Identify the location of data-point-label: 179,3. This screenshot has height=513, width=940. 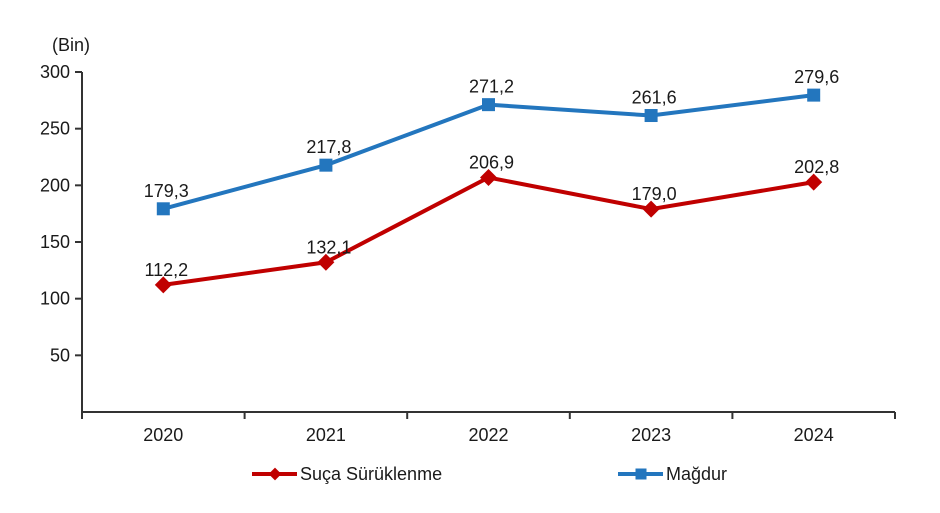
(166, 191).